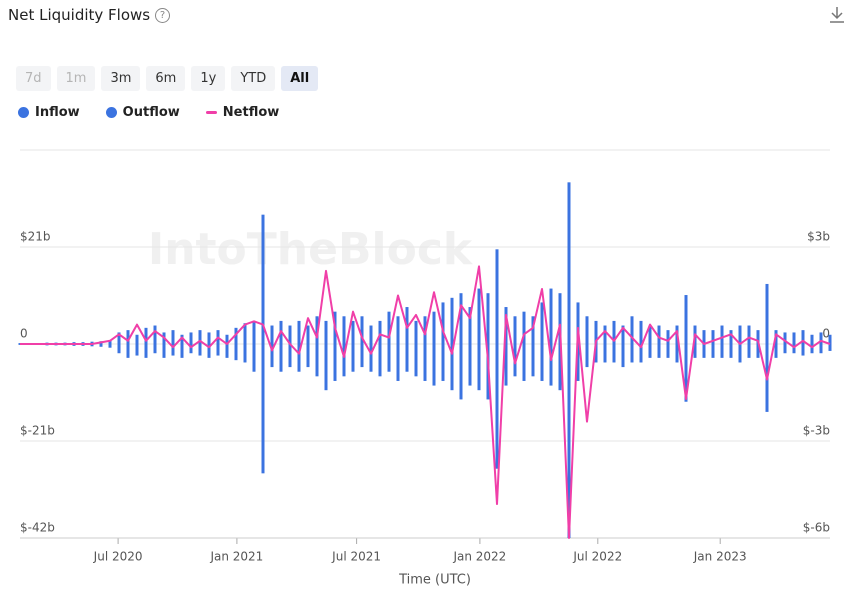  Describe the element at coordinates (24, 334) in the screenshot. I see `y-tick-label: 0` at that location.